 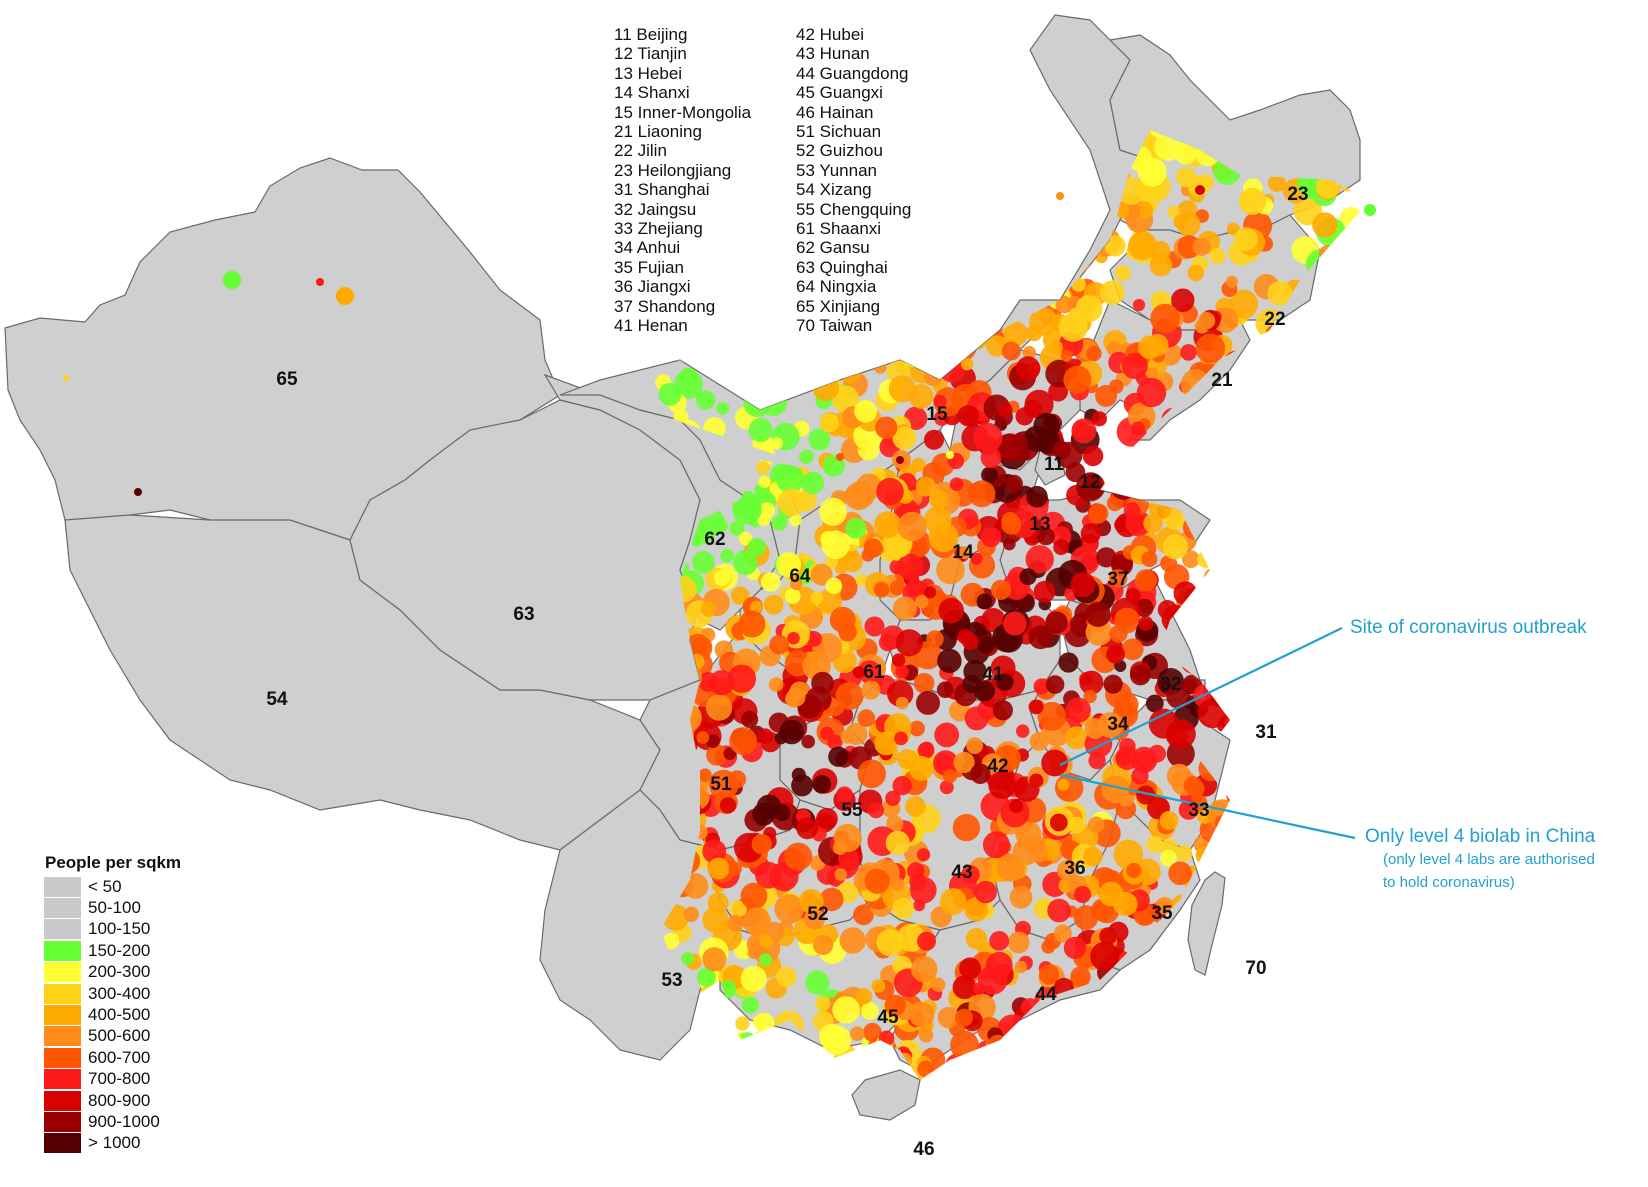 What do you see at coordinates (1274, 319) in the screenshot?
I see `province-code-label: 22` at bounding box center [1274, 319].